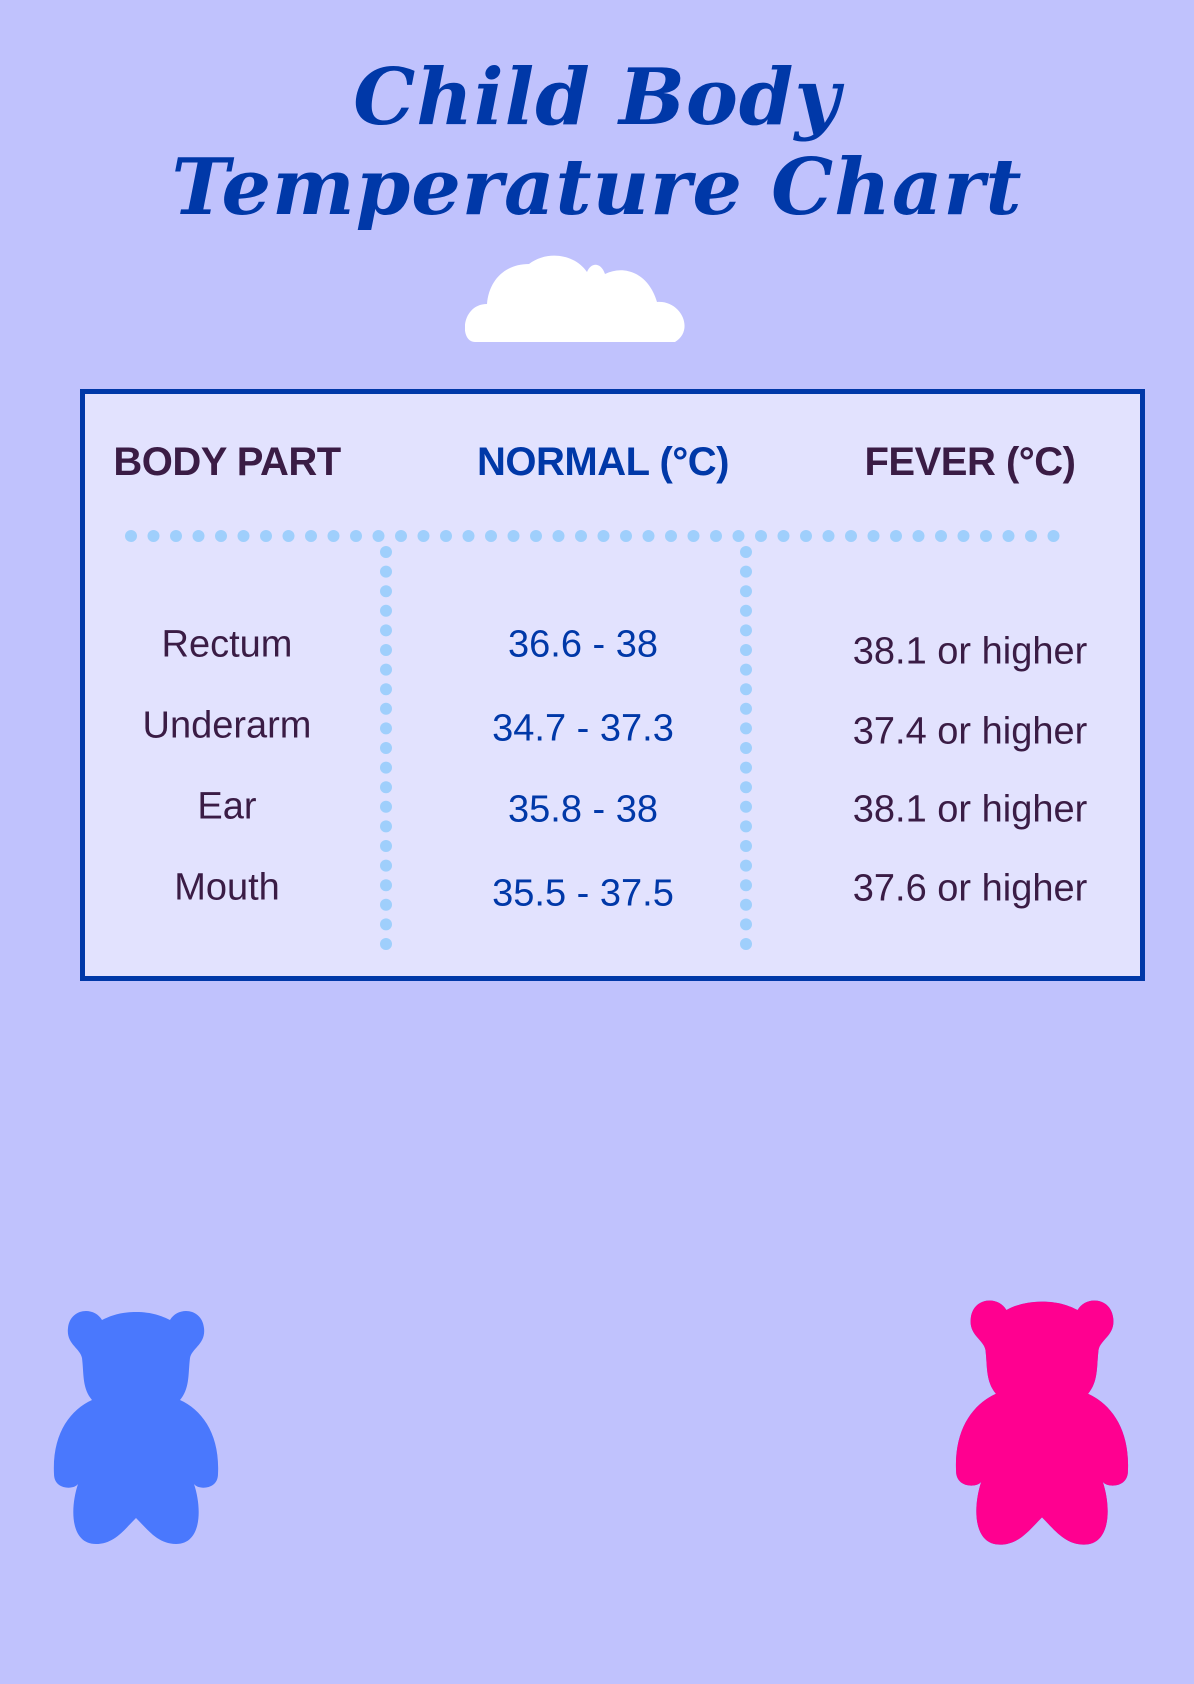 This screenshot has width=1194, height=1684. Describe the element at coordinates (970, 462) in the screenshot. I see `header-fever: FEVER (°C)` at that location.